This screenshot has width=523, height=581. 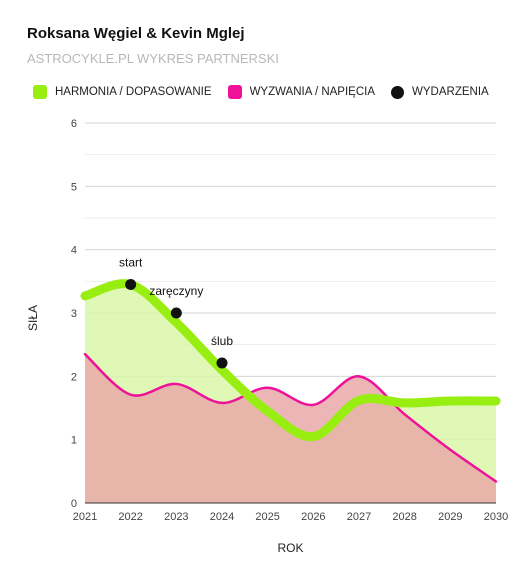 I want to click on event-label: start, so click(x=131, y=263).